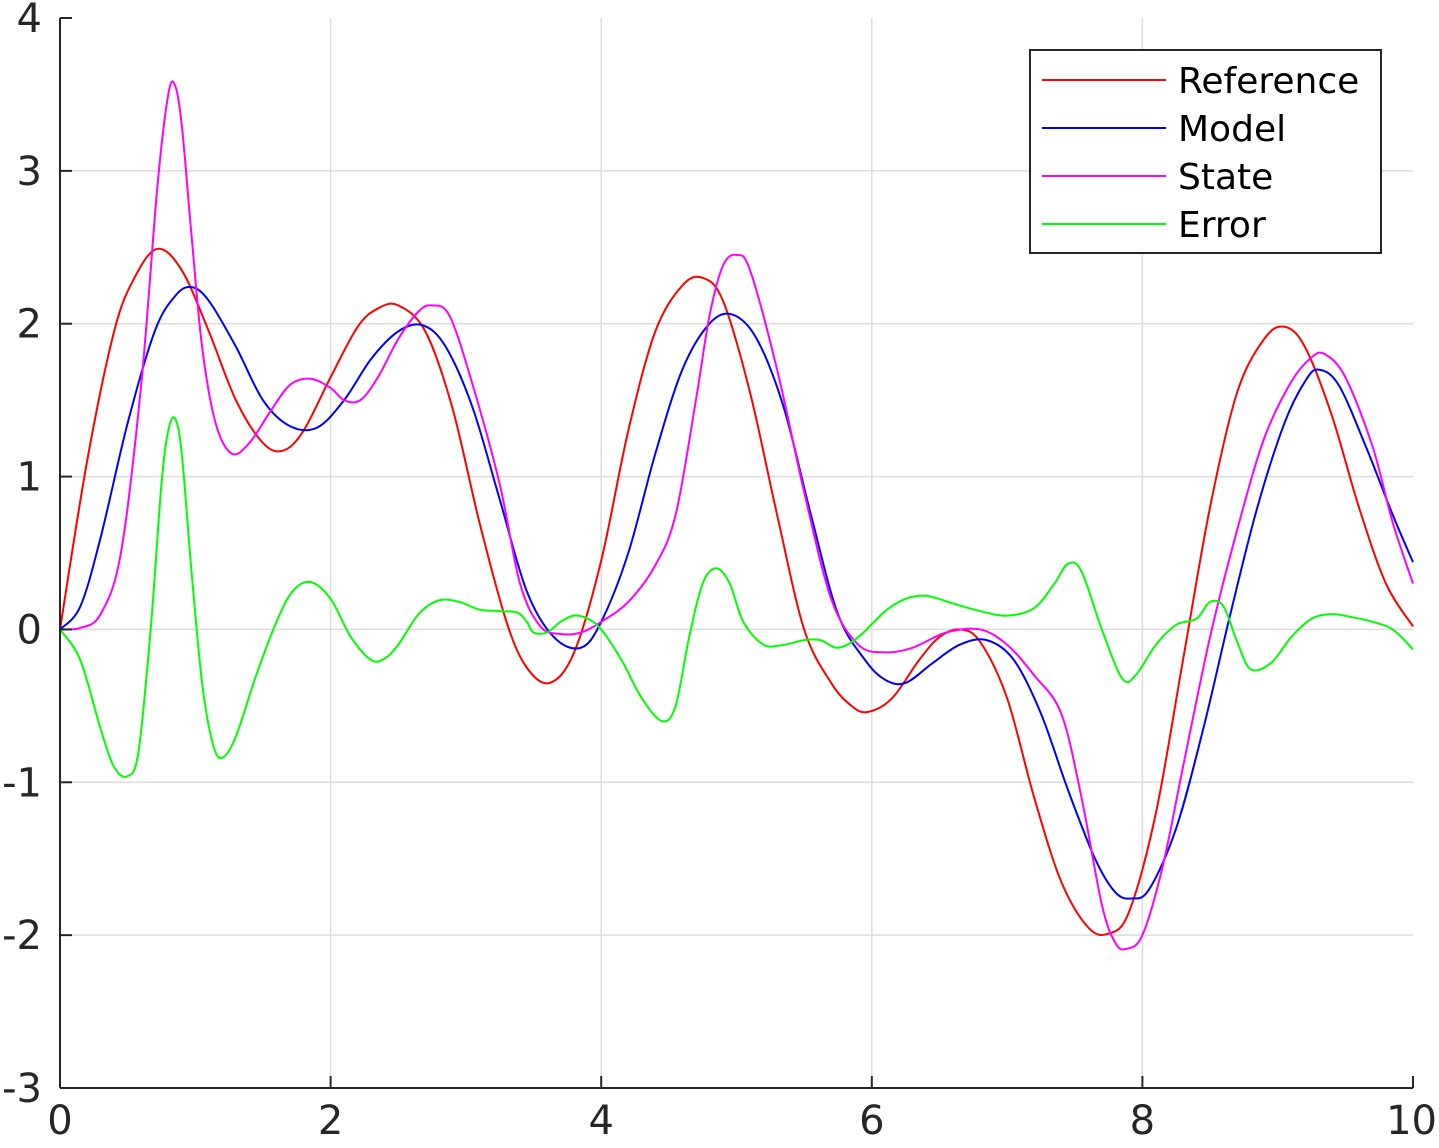 The height and width of the screenshot is (1148, 1439). Describe the element at coordinates (1411, 1121) in the screenshot. I see `x-tick-label: 10` at that location.